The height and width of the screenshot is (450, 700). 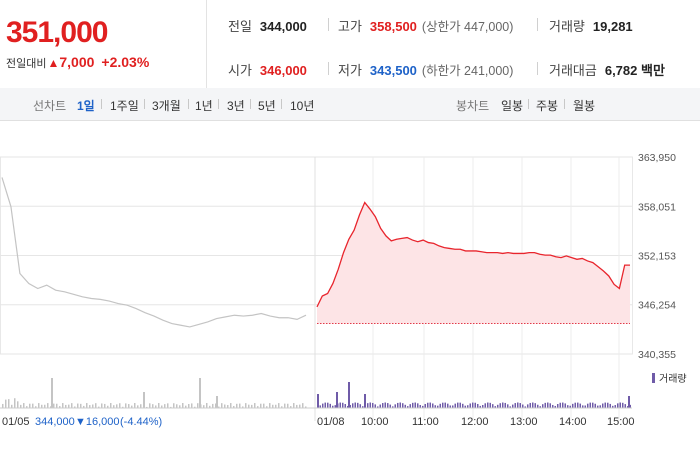 What do you see at coordinates (607, 70) in the screenshot?
I see `stat-trade-value: 거래대금 6,782 백만` at bounding box center [607, 70].